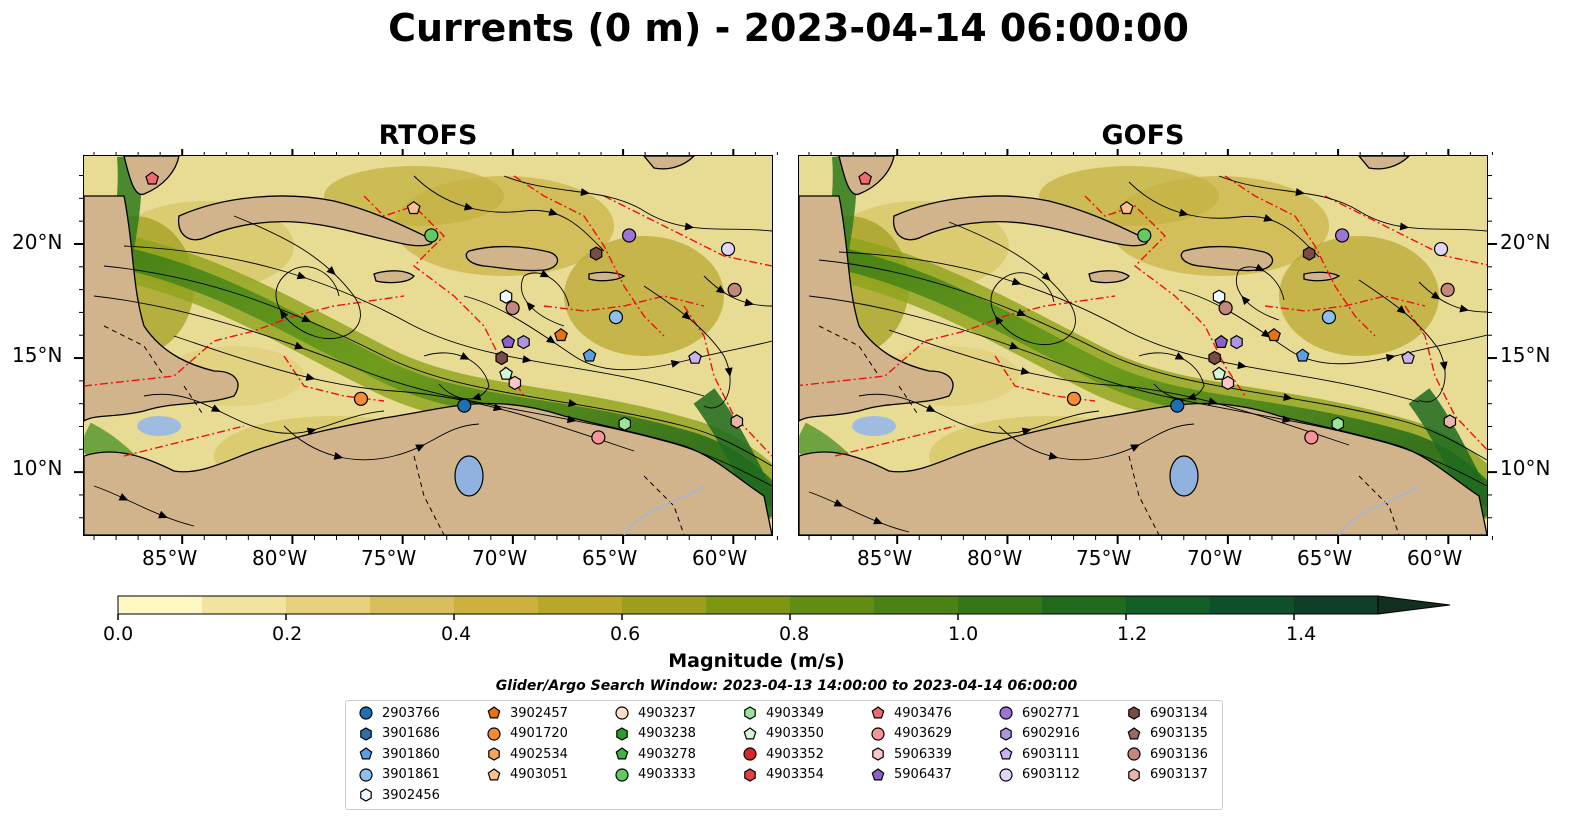 This screenshot has height=827, width=1577. What do you see at coordinates (788, 28) in the screenshot?
I see `figure-title: Currents (0 m) - 2023-04-14 06:00:00` at bounding box center [788, 28].